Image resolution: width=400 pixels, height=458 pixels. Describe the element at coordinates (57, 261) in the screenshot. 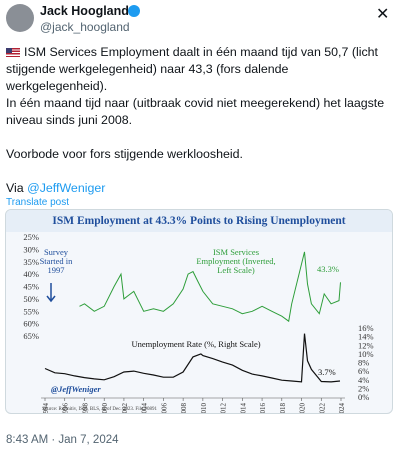

I see `annotation: Started in` at that location.